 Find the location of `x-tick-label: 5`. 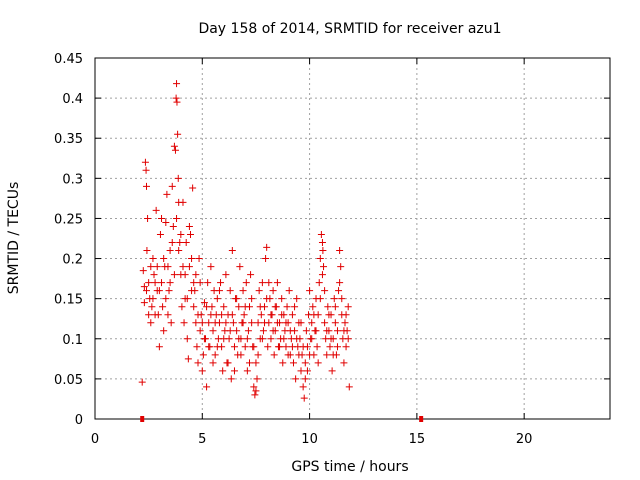

x-tick-label: 5 is located at coordinates (202, 439).